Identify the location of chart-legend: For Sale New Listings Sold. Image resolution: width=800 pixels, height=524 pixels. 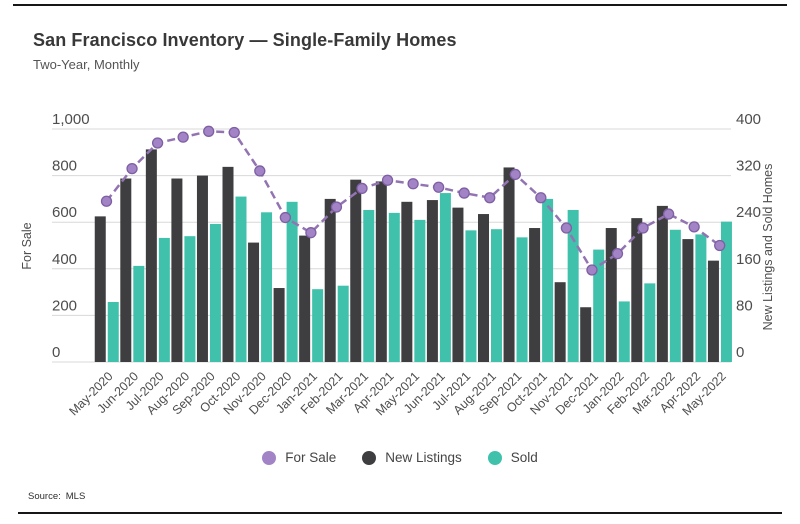
(400, 457).